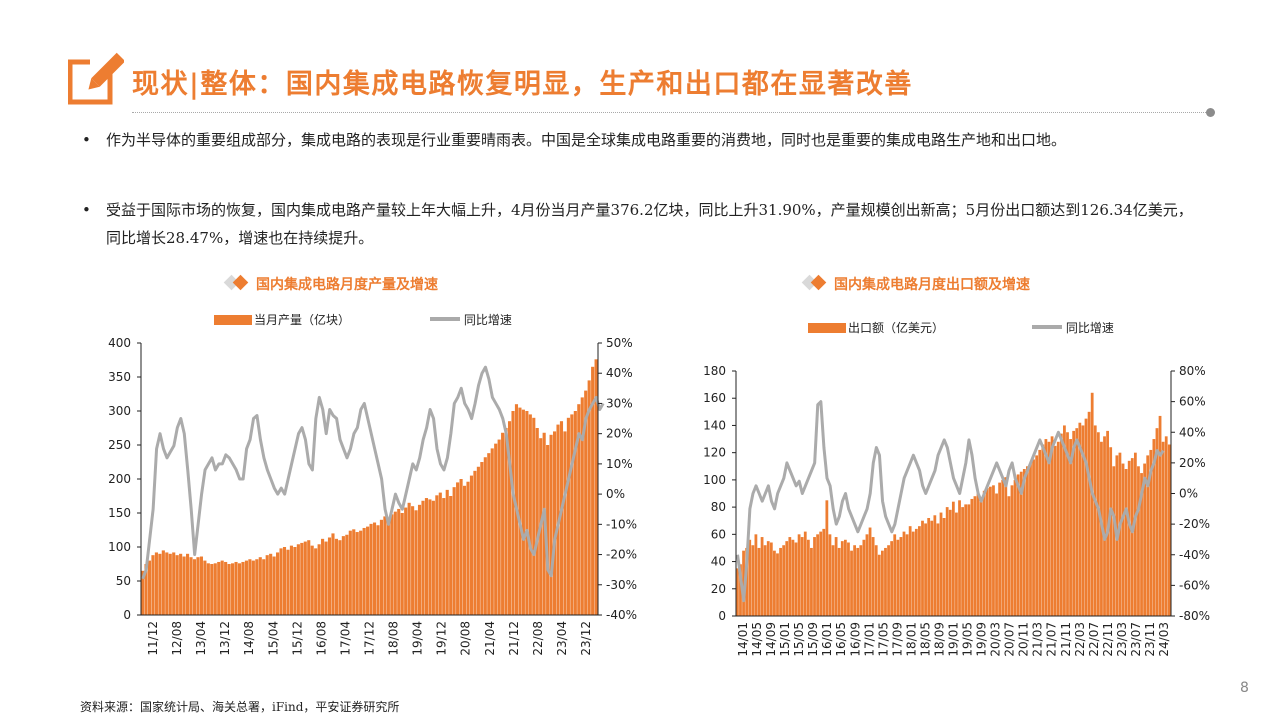  I want to click on chart-2-x-tick-label: 14/01, so click(743, 639).